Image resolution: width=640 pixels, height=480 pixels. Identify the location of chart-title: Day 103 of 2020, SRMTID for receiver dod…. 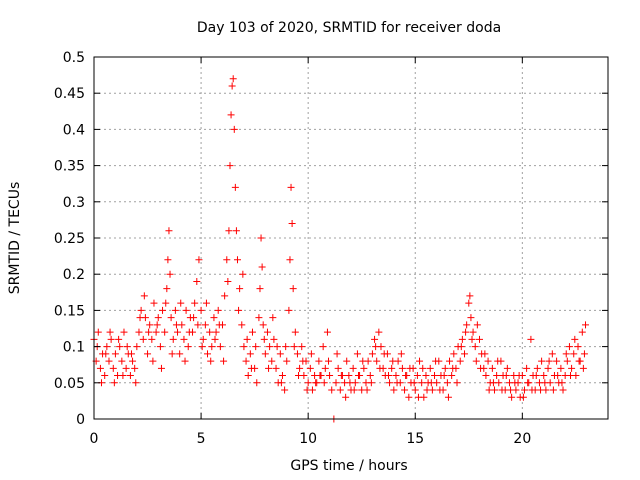
(349, 28).